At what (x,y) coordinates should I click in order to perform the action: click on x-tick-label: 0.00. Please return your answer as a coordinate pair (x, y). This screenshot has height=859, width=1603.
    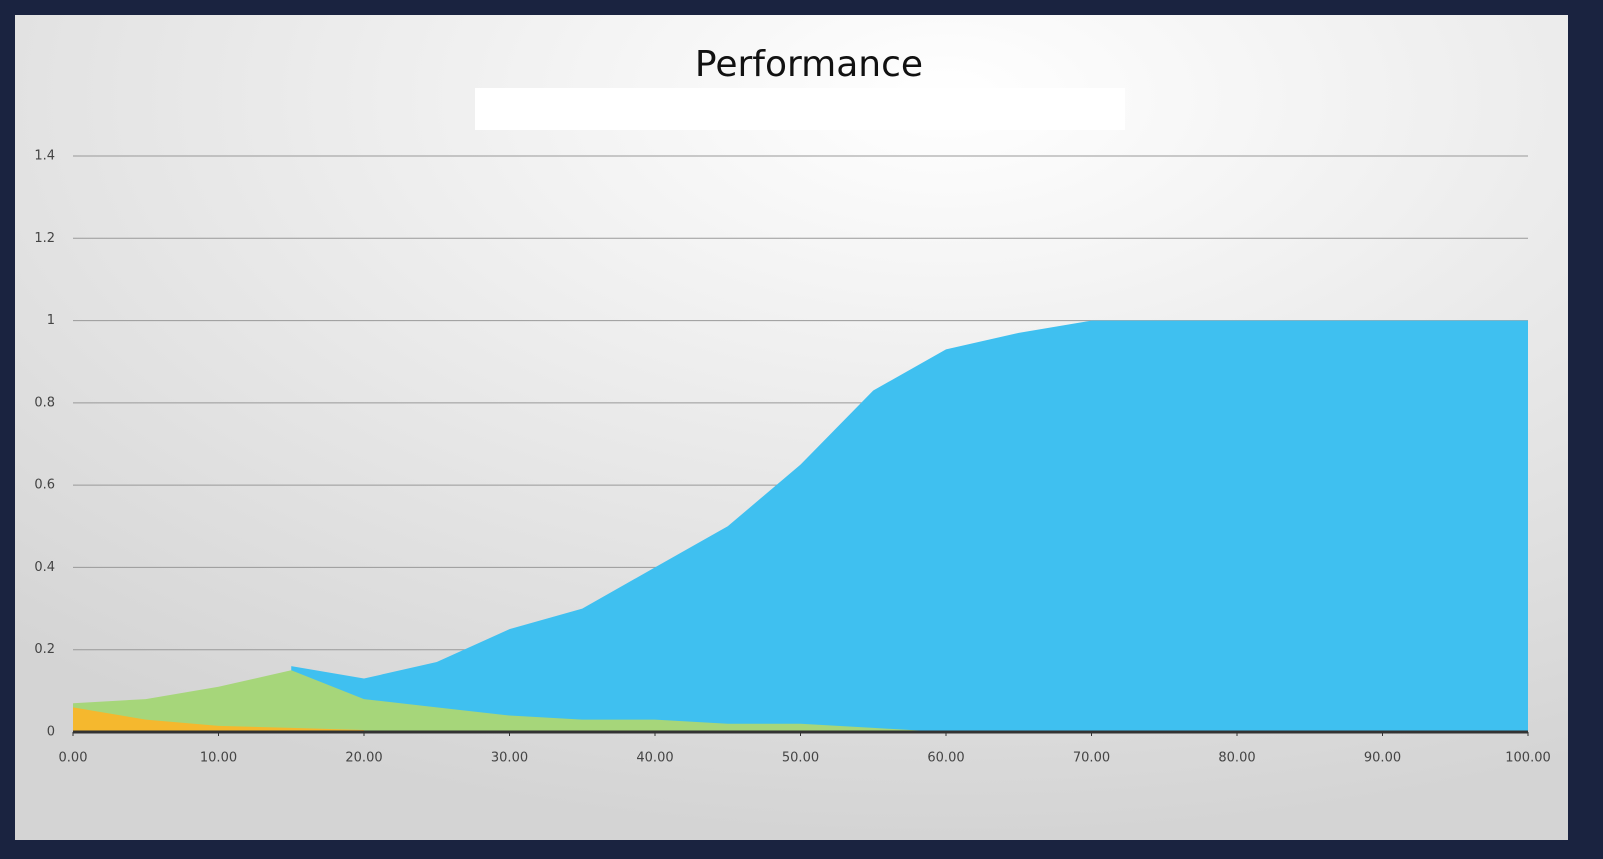
    Looking at the image, I should click on (73, 758).